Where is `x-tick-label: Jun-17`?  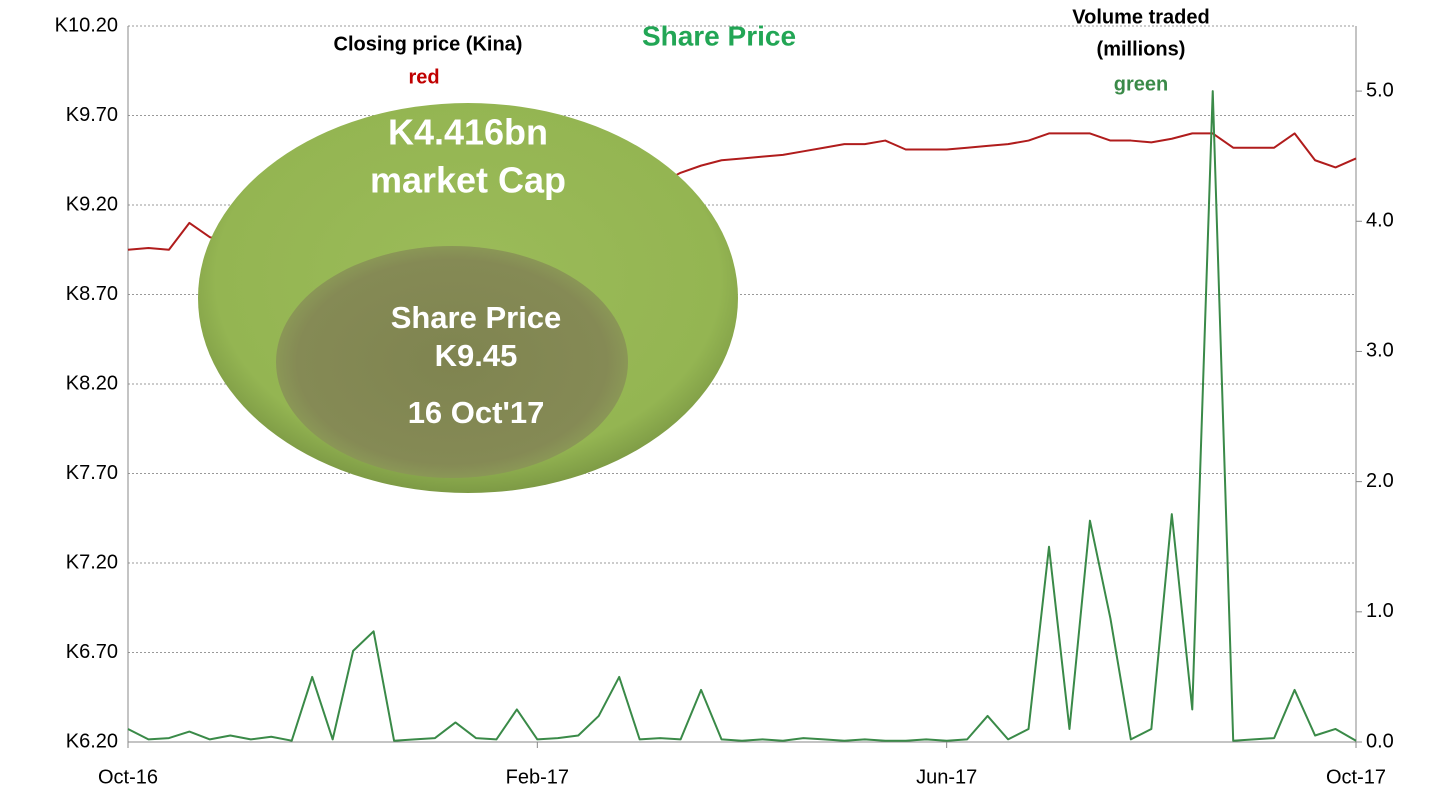 x-tick-label: Jun-17 is located at coordinates (946, 777).